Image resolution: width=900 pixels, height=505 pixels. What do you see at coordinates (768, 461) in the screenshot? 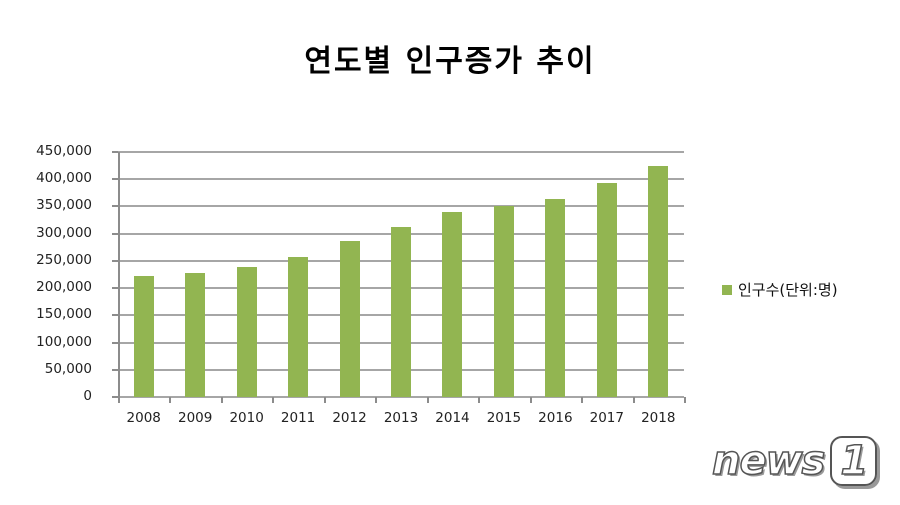
I see `logo-text: news` at bounding box center [768, 461].